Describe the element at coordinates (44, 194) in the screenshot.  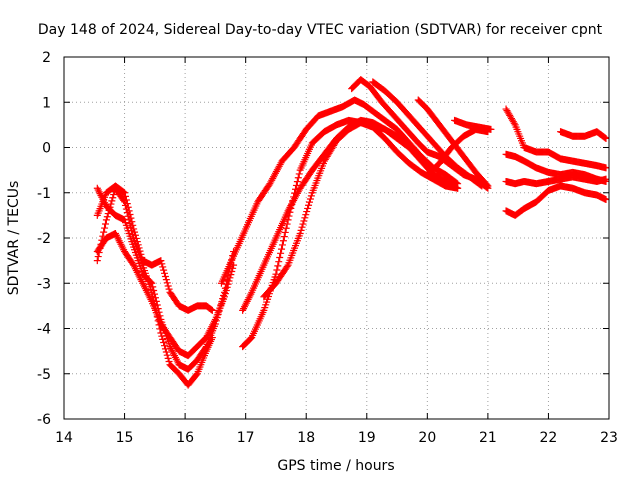
I see `y-tick-label: -1` at that location.